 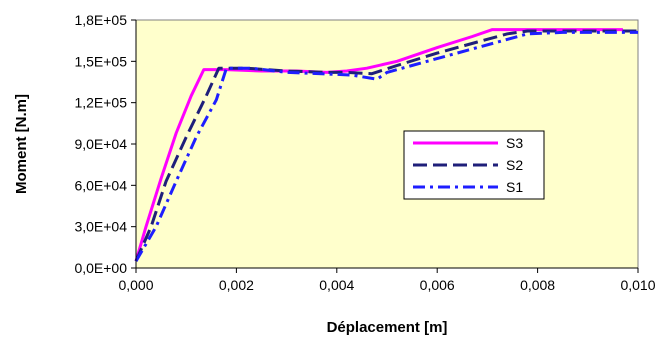 What do you see at coordinates (100, 20) in the screenshot?
I see `y-tick-label: 1,8E+05` at bounding box center [100, 20].